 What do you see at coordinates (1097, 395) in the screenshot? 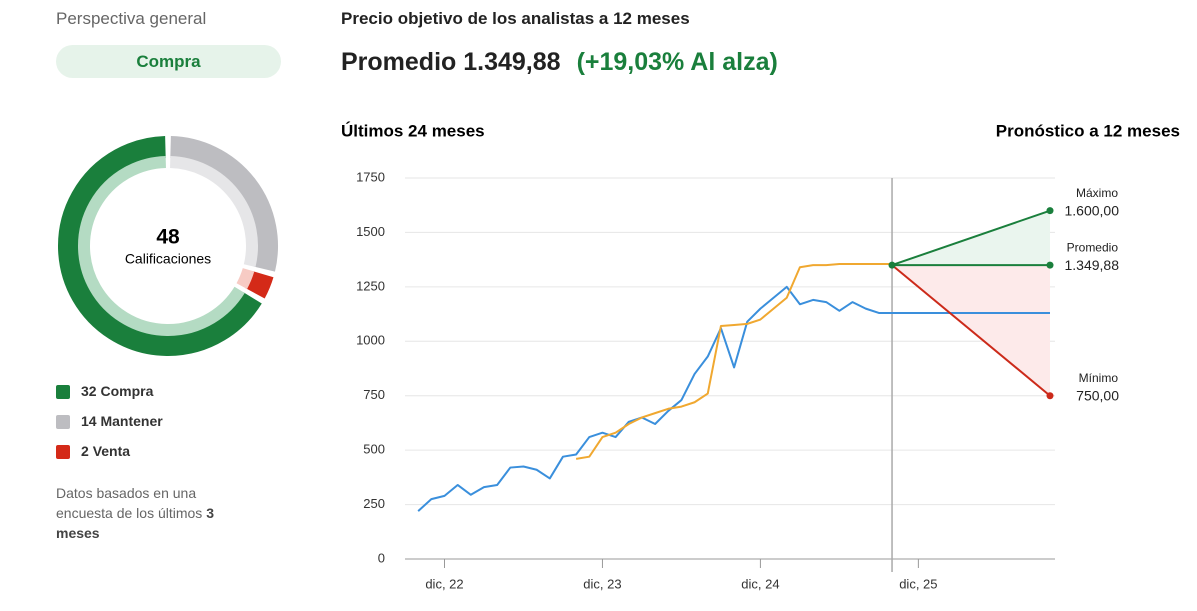
I see `target-value: 750,00` at bounding box center [1097, 395].